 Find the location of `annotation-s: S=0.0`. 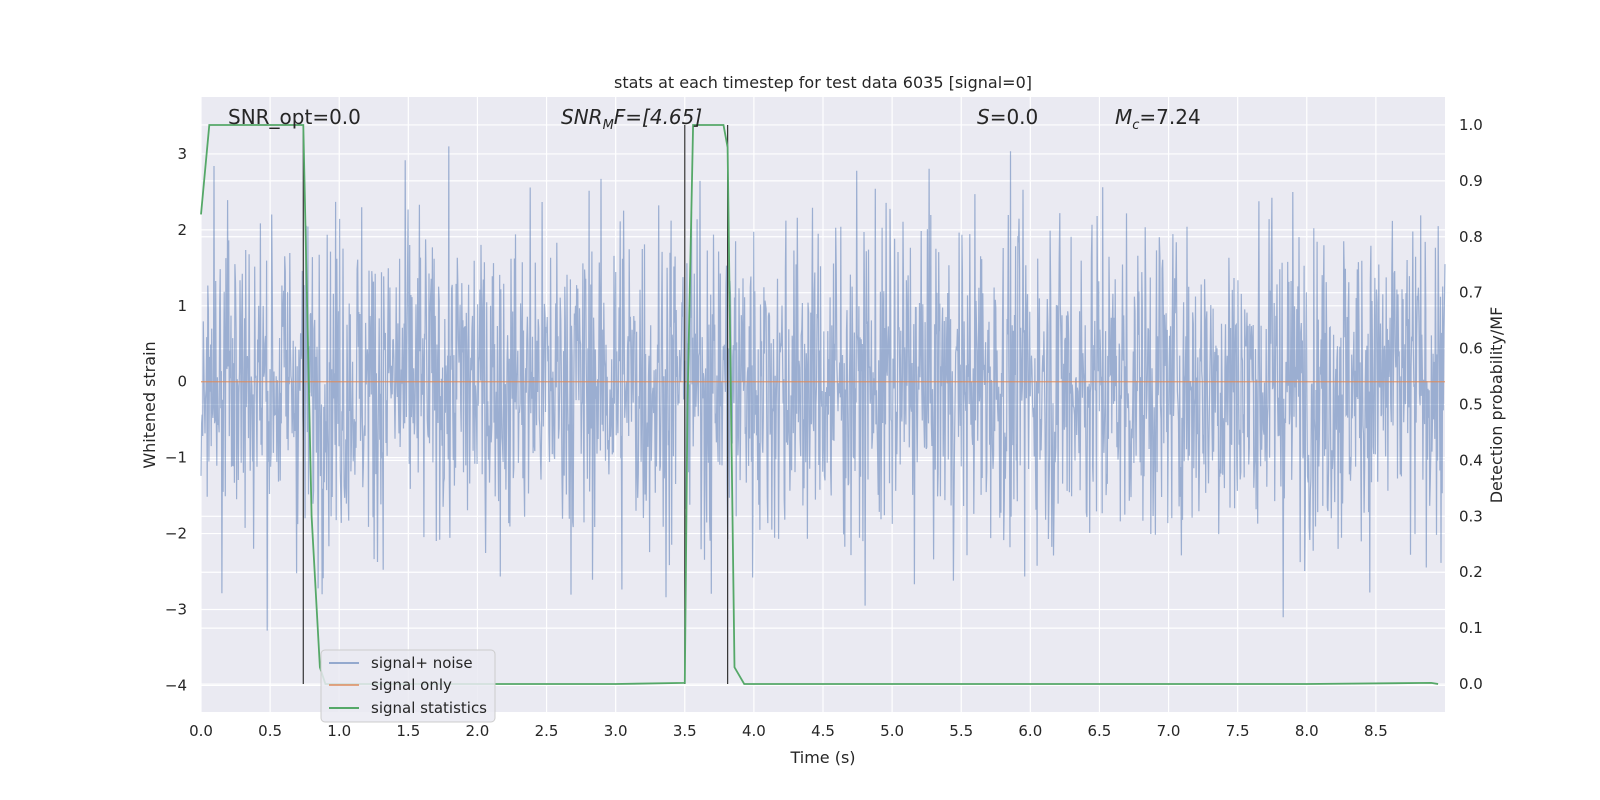

annotation-s: S=0.0 is located at coordinates (1007, 117).